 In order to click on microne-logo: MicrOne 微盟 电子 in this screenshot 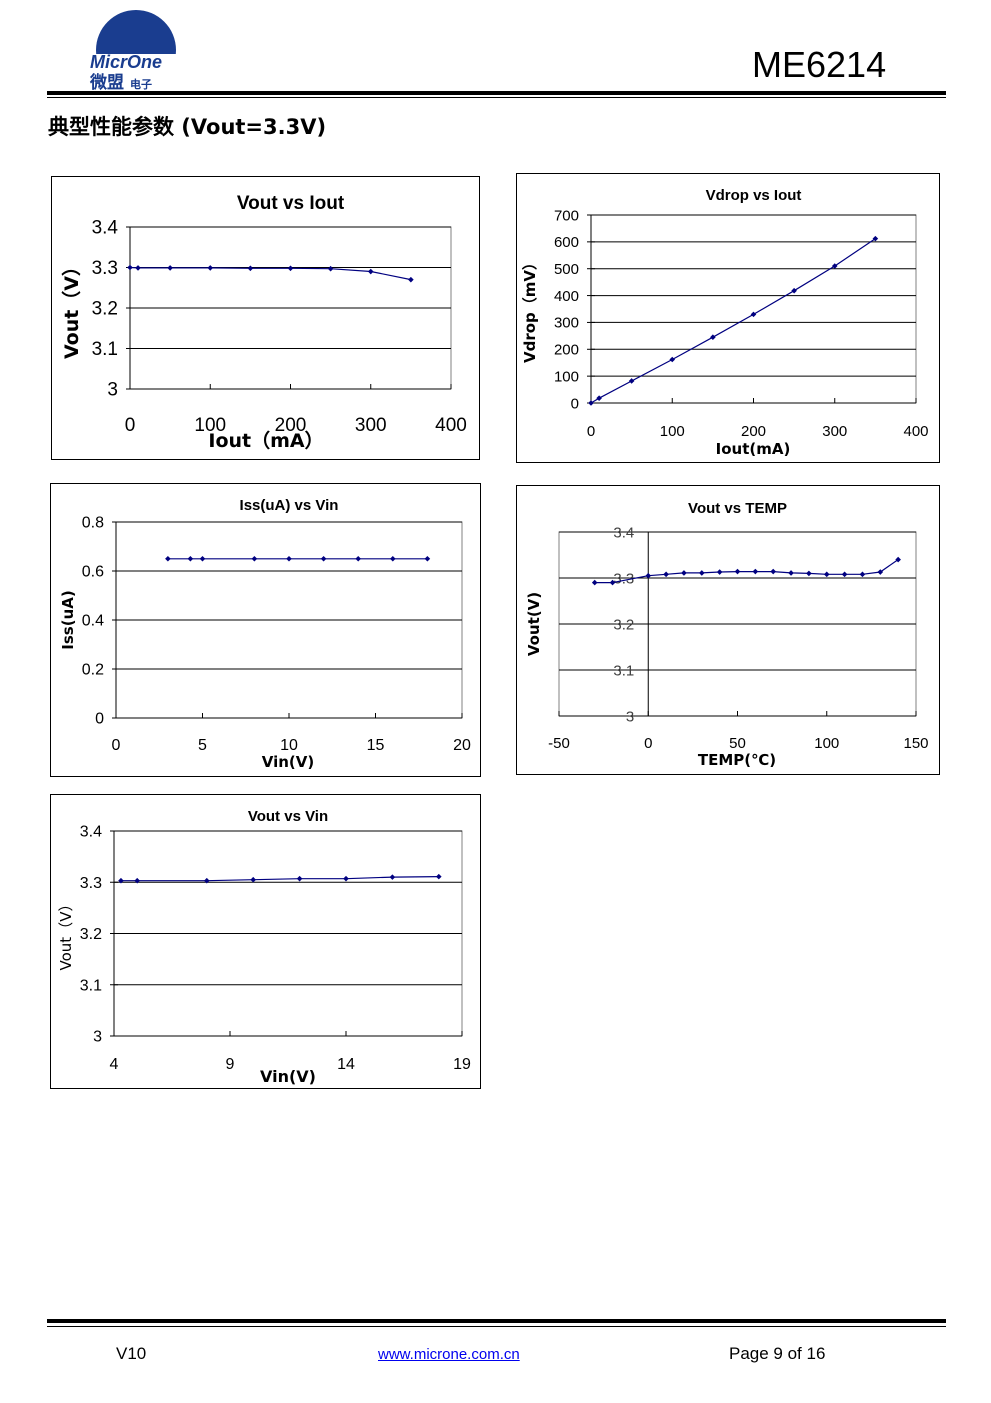, I will do `click(134, 52)`.